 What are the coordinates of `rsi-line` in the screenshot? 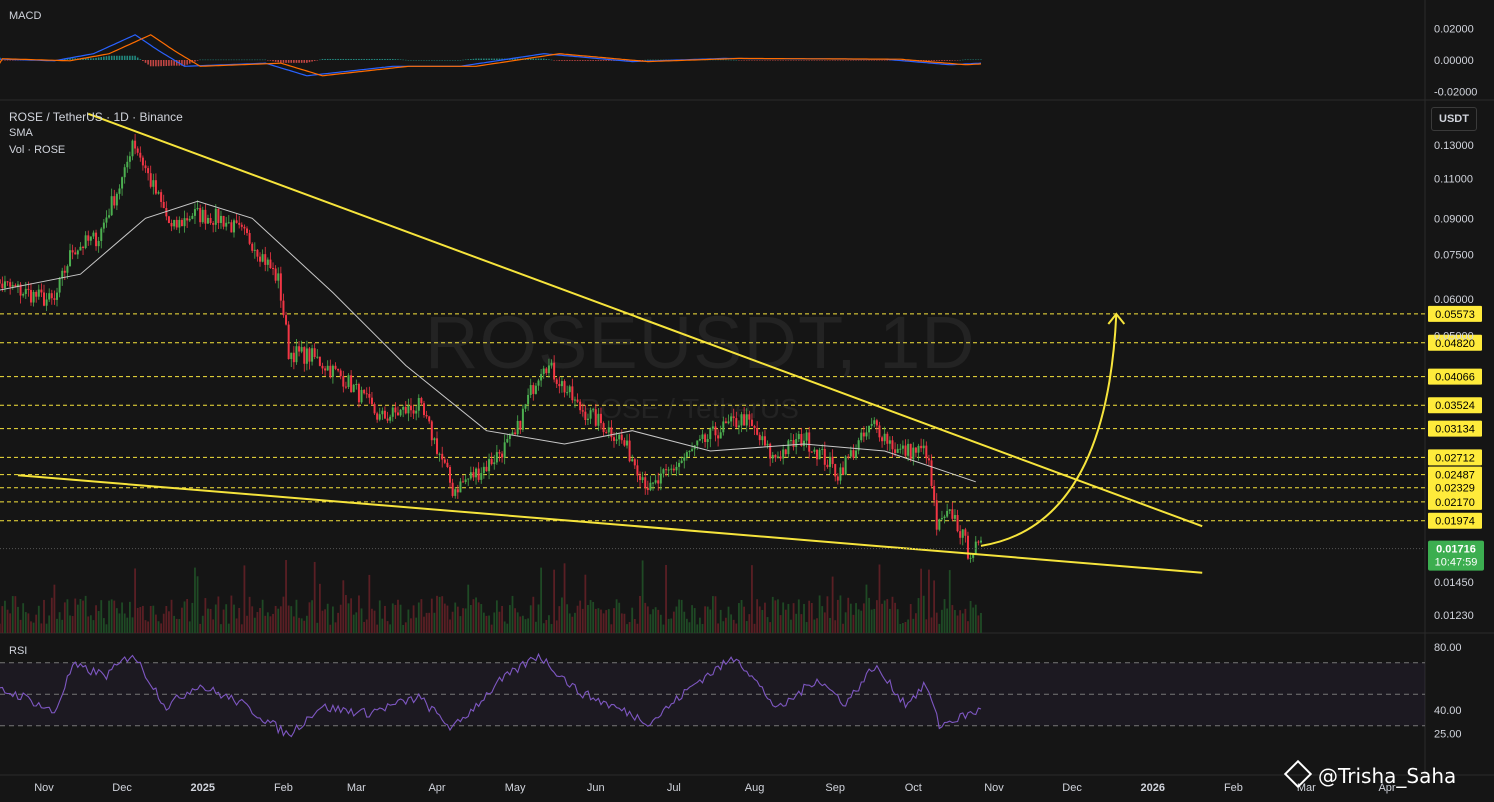 It's located at (491, 695).